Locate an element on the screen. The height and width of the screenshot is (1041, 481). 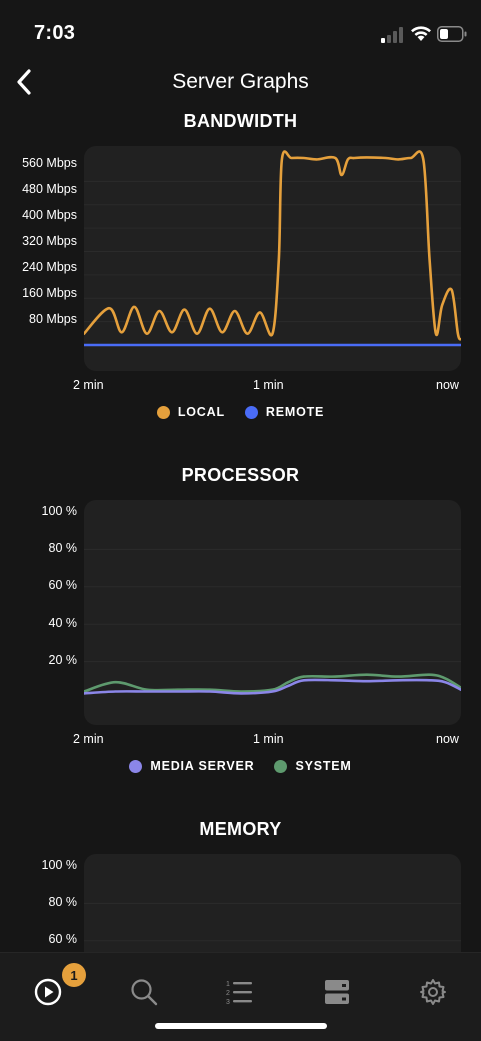
chevron-left-icon is located at coordinates (24, 82).